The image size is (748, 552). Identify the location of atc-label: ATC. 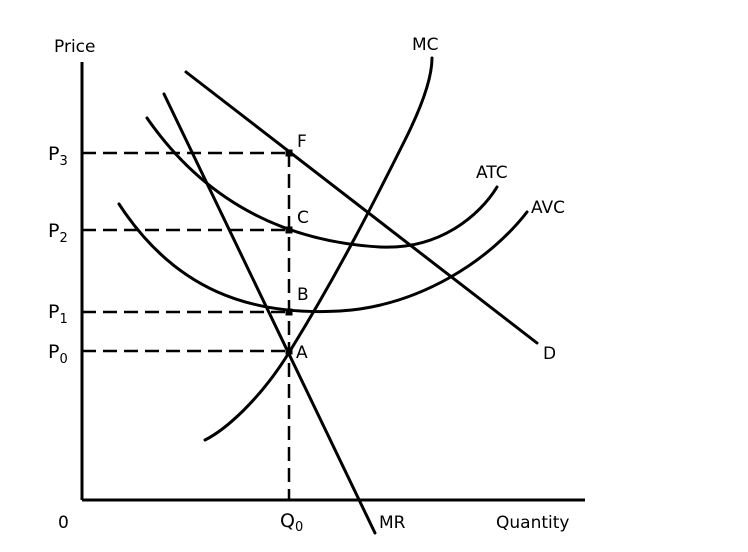
(492, 173).